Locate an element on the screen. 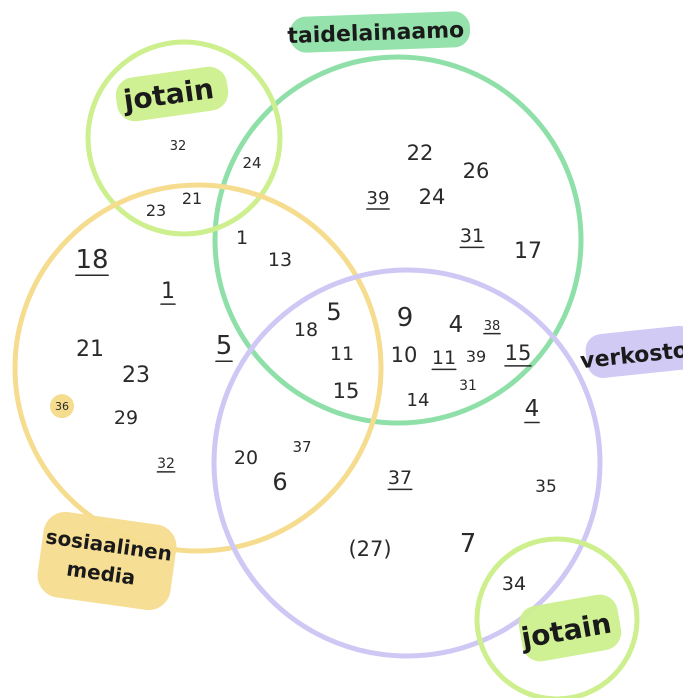  number-39: (27) is located at coordinates (369, 549).